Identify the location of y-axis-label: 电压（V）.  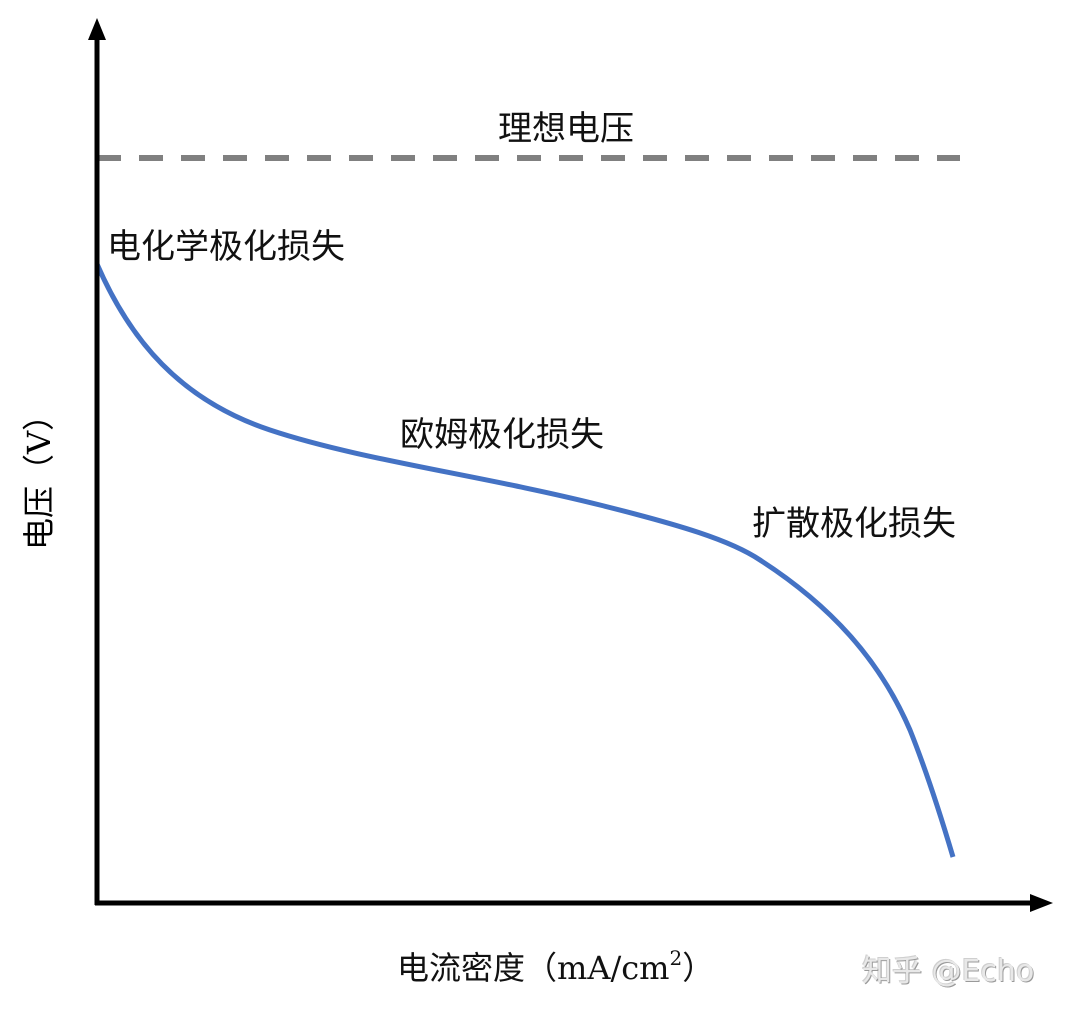
(39, 474).